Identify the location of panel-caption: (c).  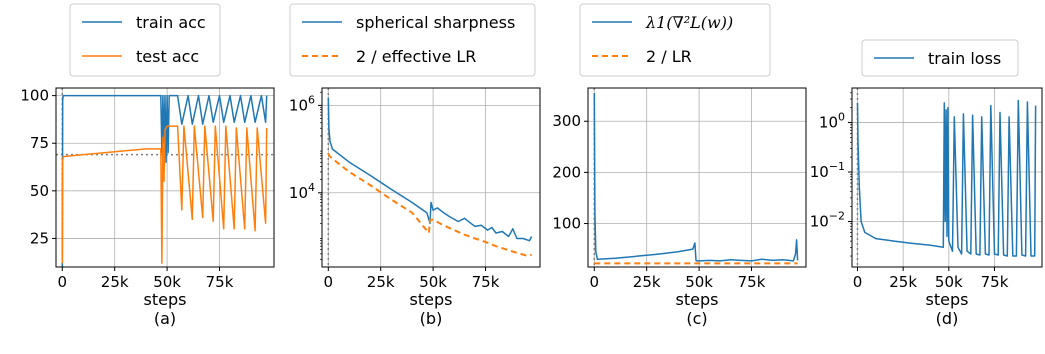
(696, 318).